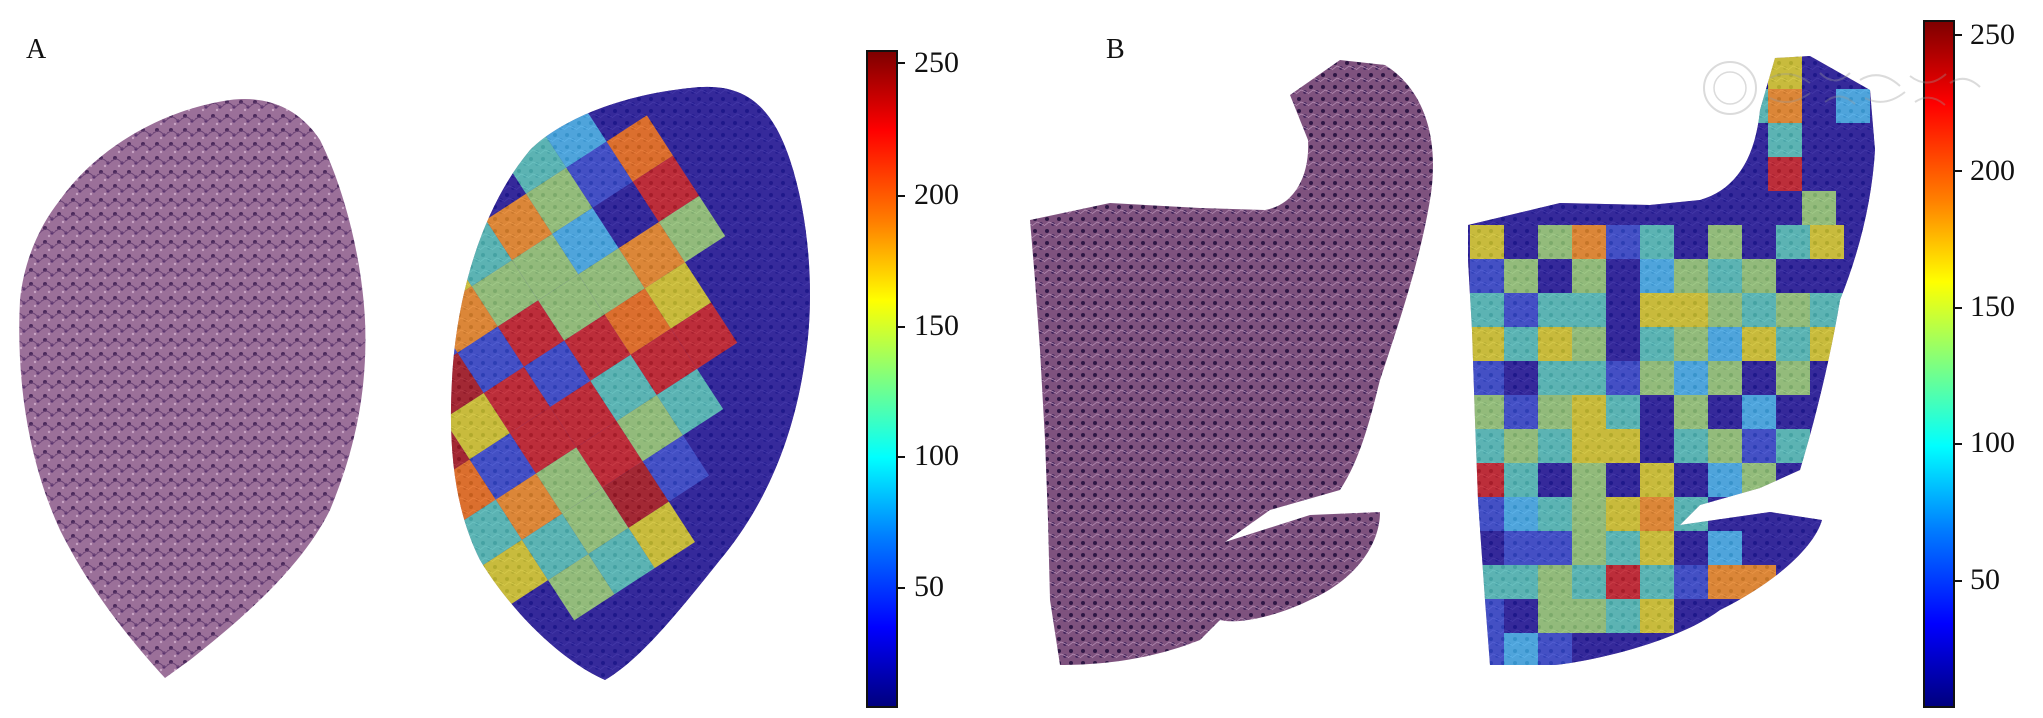  I want to click on colorbar-a-tick-100: 100, so click(936, 455).